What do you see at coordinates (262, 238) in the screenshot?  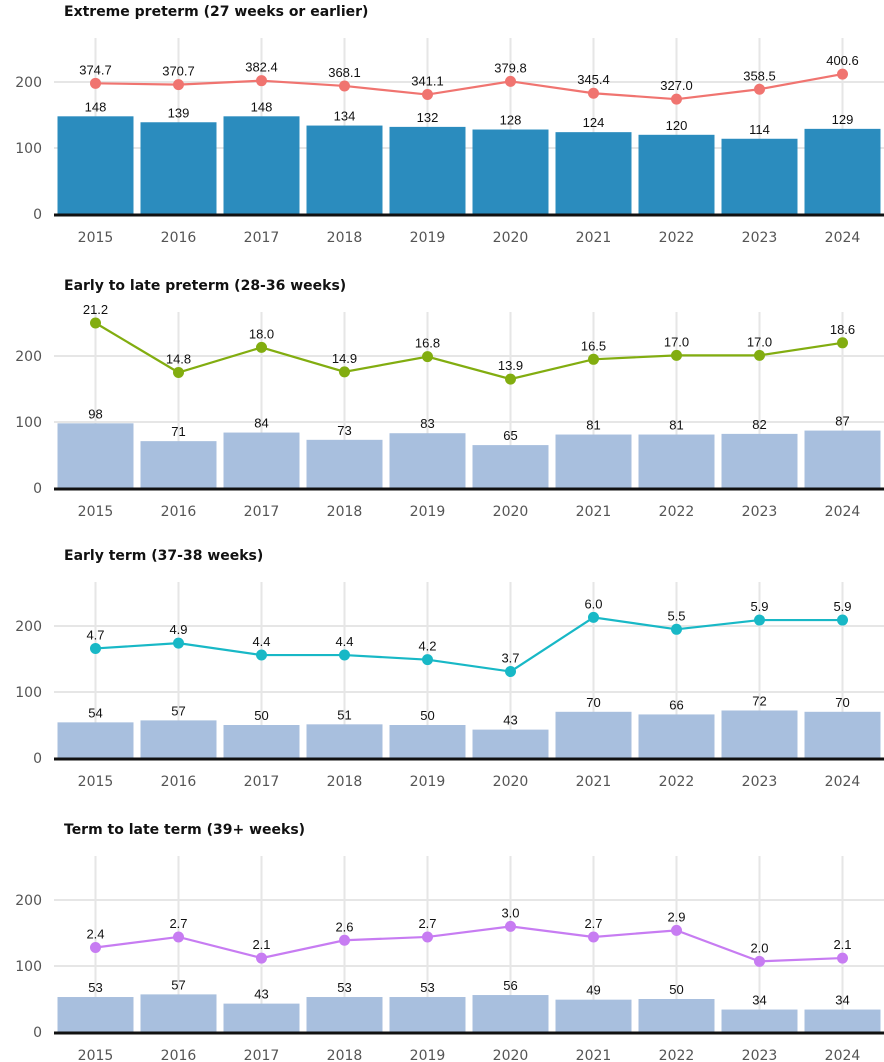 I see `x-tick-label: 2017` at bounding box center [262, 238].